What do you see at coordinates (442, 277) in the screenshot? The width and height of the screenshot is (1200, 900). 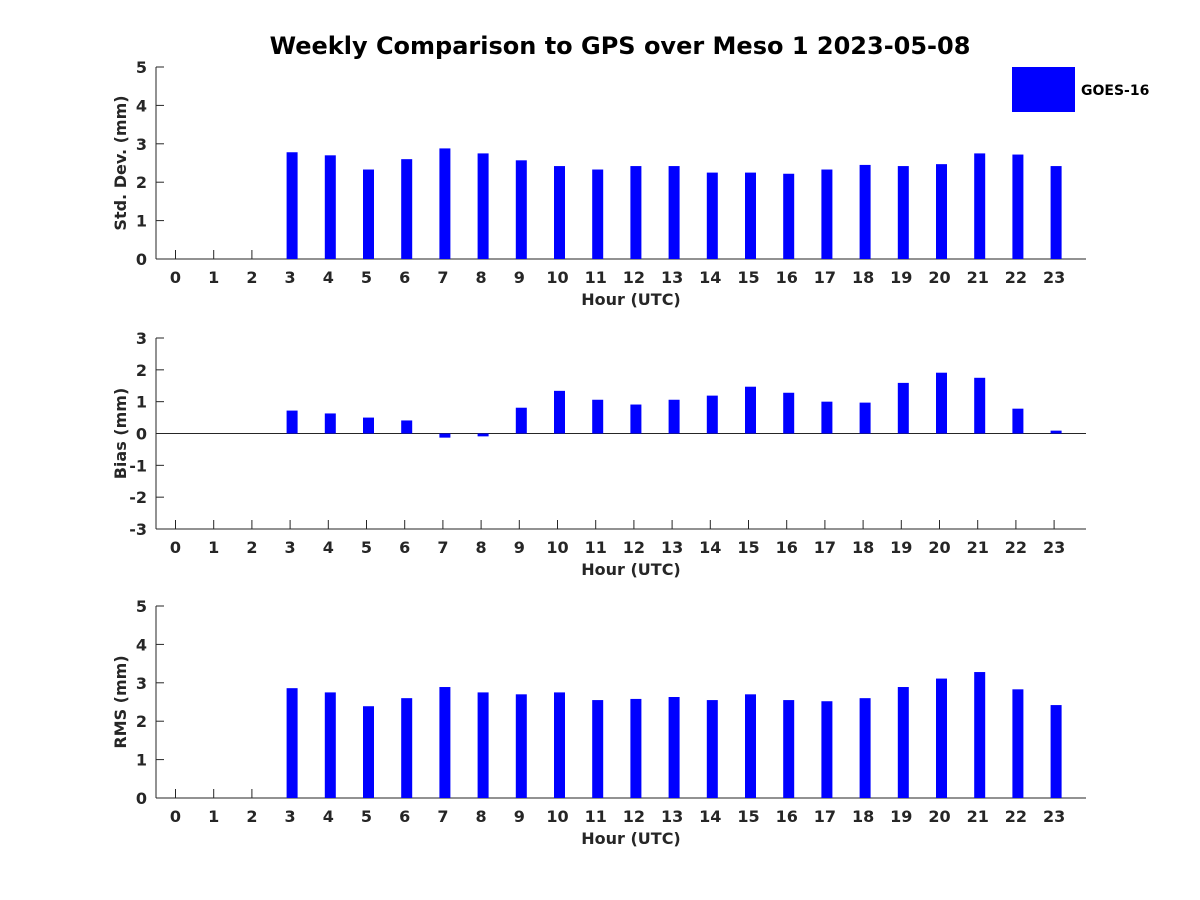 I see `std-dev-x-tick-label: 7` at bounding box center [442, 277].